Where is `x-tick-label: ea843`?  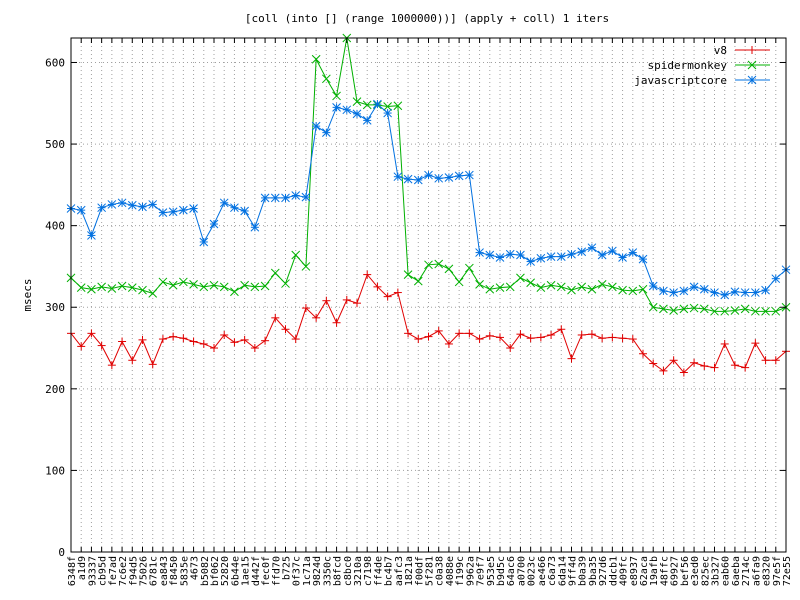
x-tick-label: ea843 is located at coordinates (164, 571).